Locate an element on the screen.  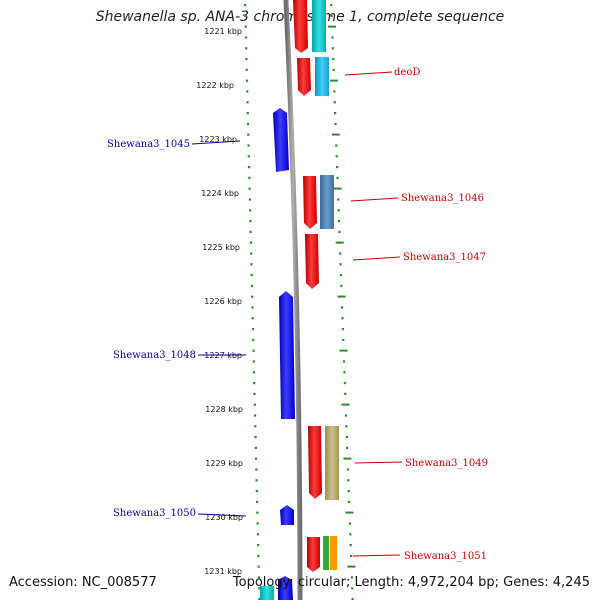
gene-arrow-deod is located at coordinates (304, 77).